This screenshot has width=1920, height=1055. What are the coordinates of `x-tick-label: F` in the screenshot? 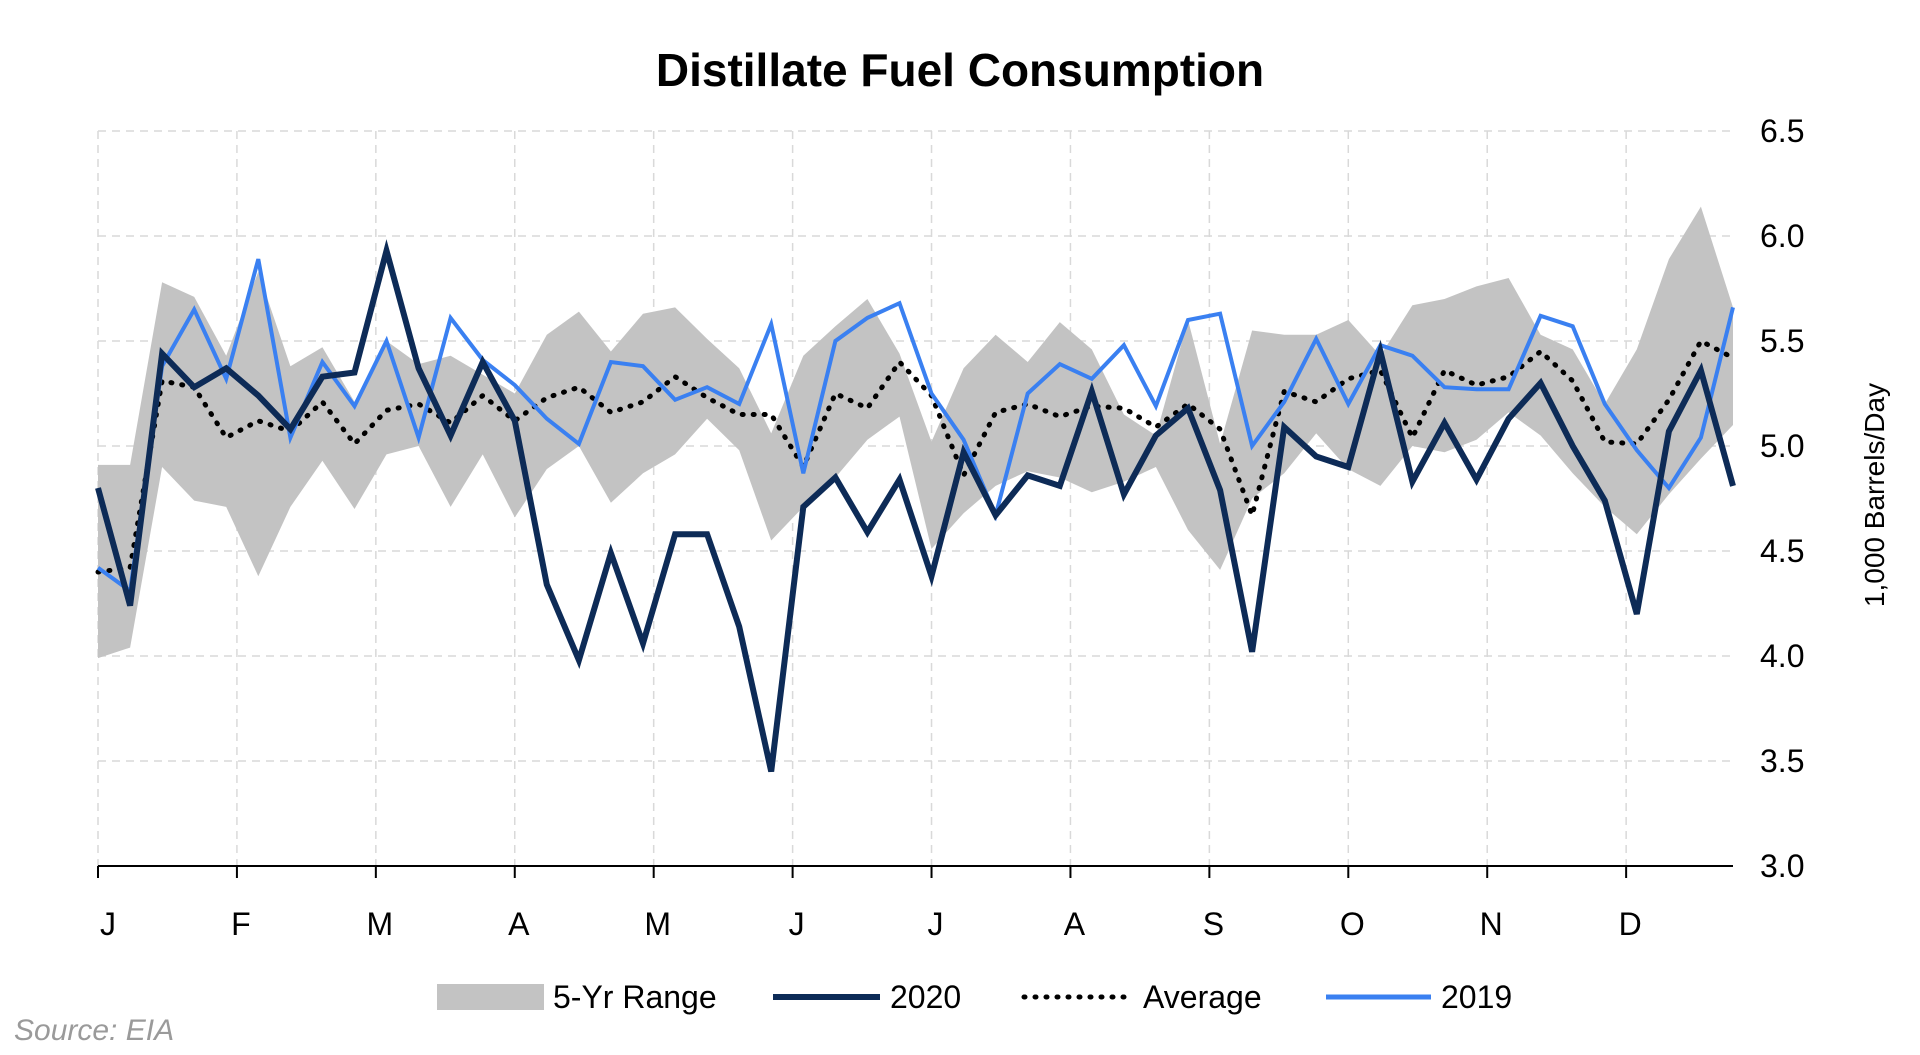 It's located at (241, 924).